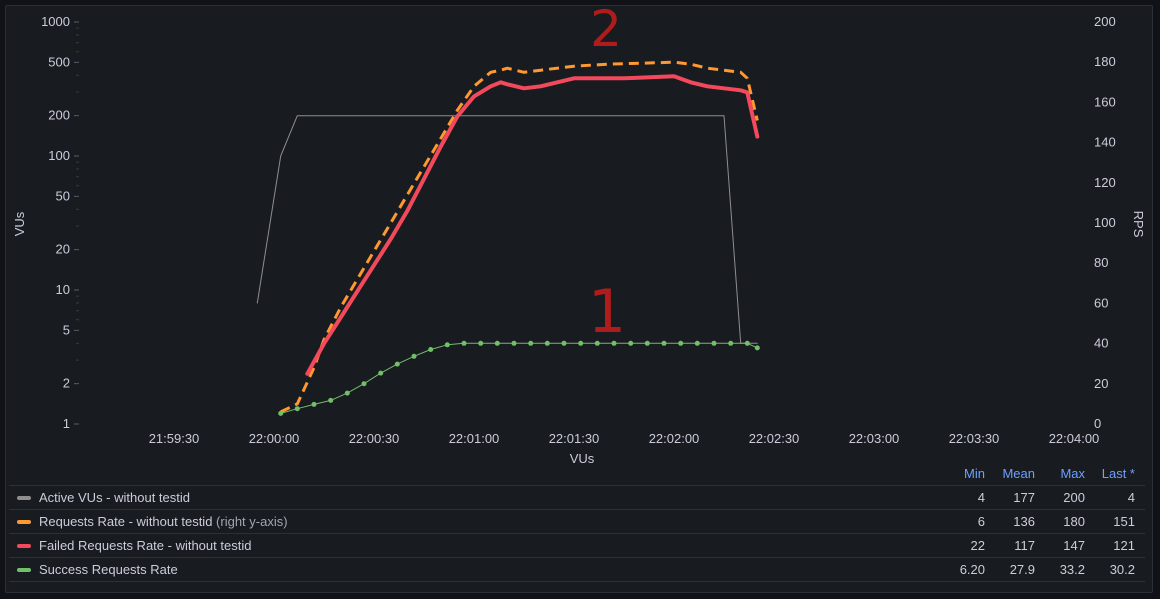  Describe the element at coordinates (1101, 383) in the screenshot. I see `right-axis-tick-label: 20` at that location.